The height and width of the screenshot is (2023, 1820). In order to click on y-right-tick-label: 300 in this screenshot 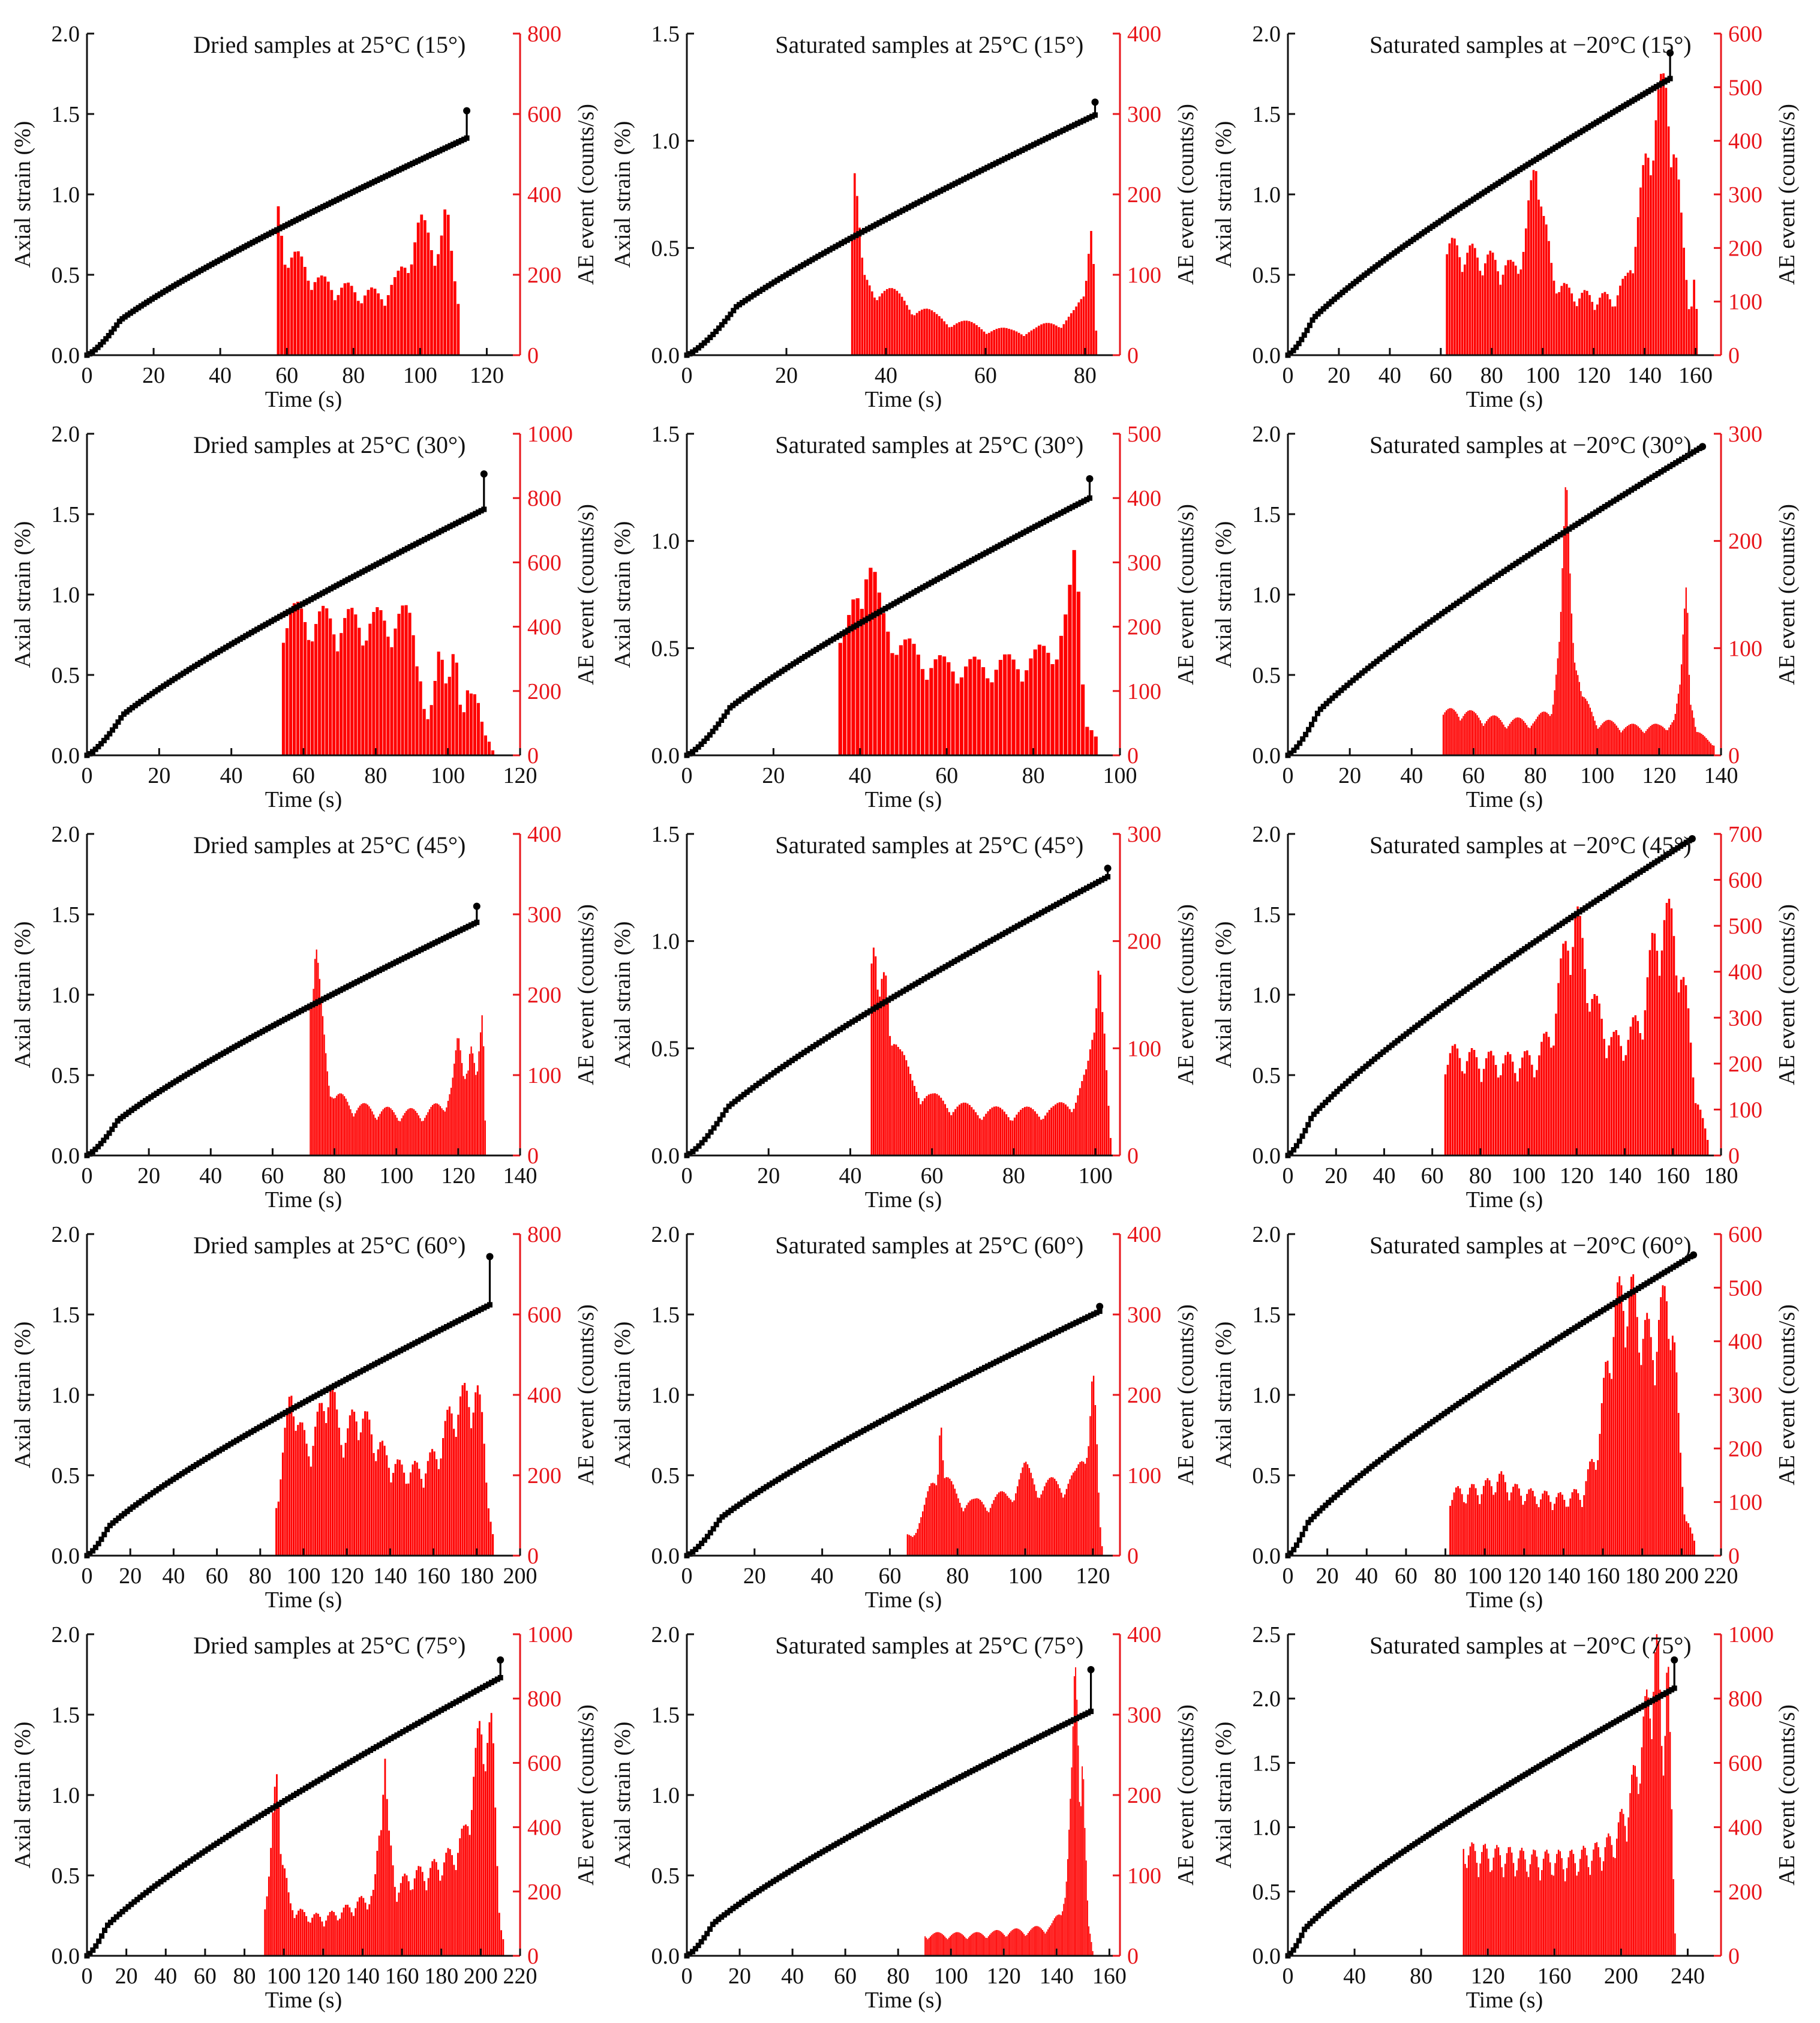, I will do `click(1745, 1018)`.